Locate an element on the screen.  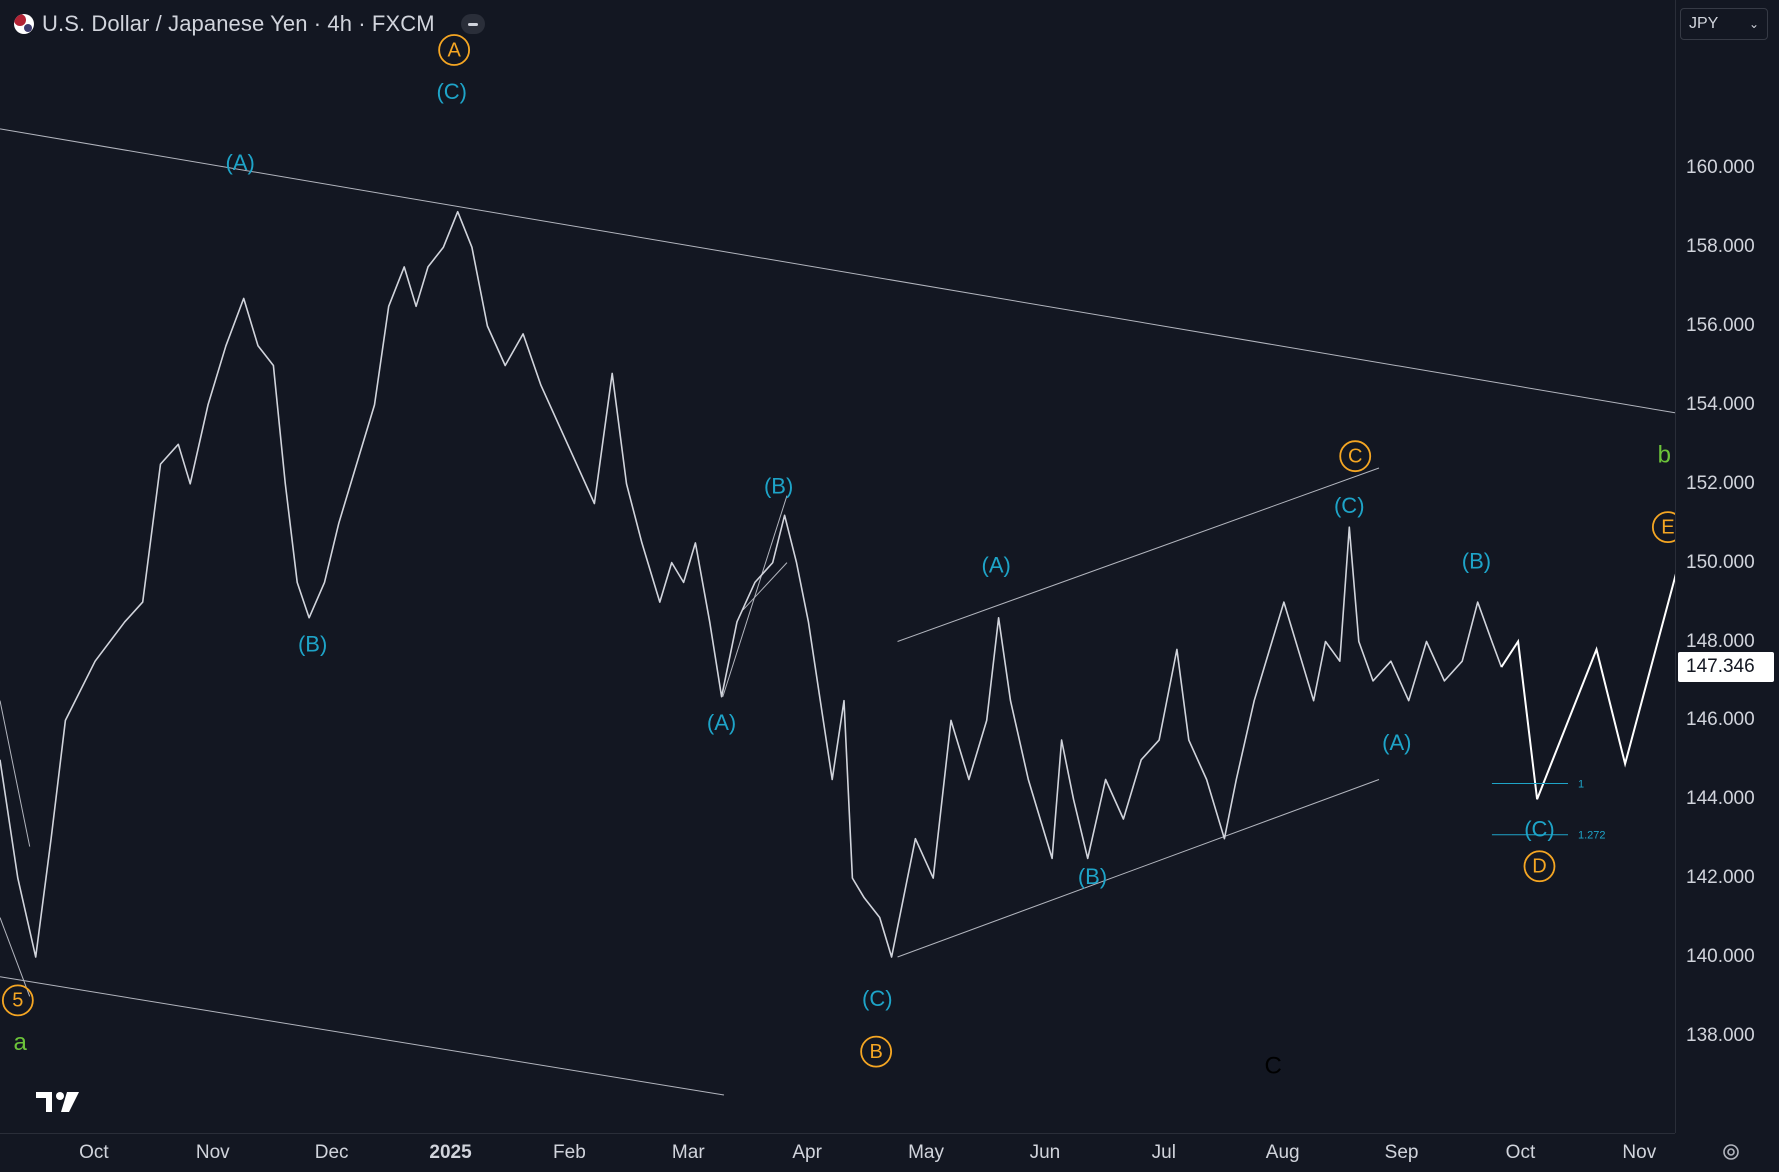
wave-circle-text: C is located at coordinates (1355, 456).